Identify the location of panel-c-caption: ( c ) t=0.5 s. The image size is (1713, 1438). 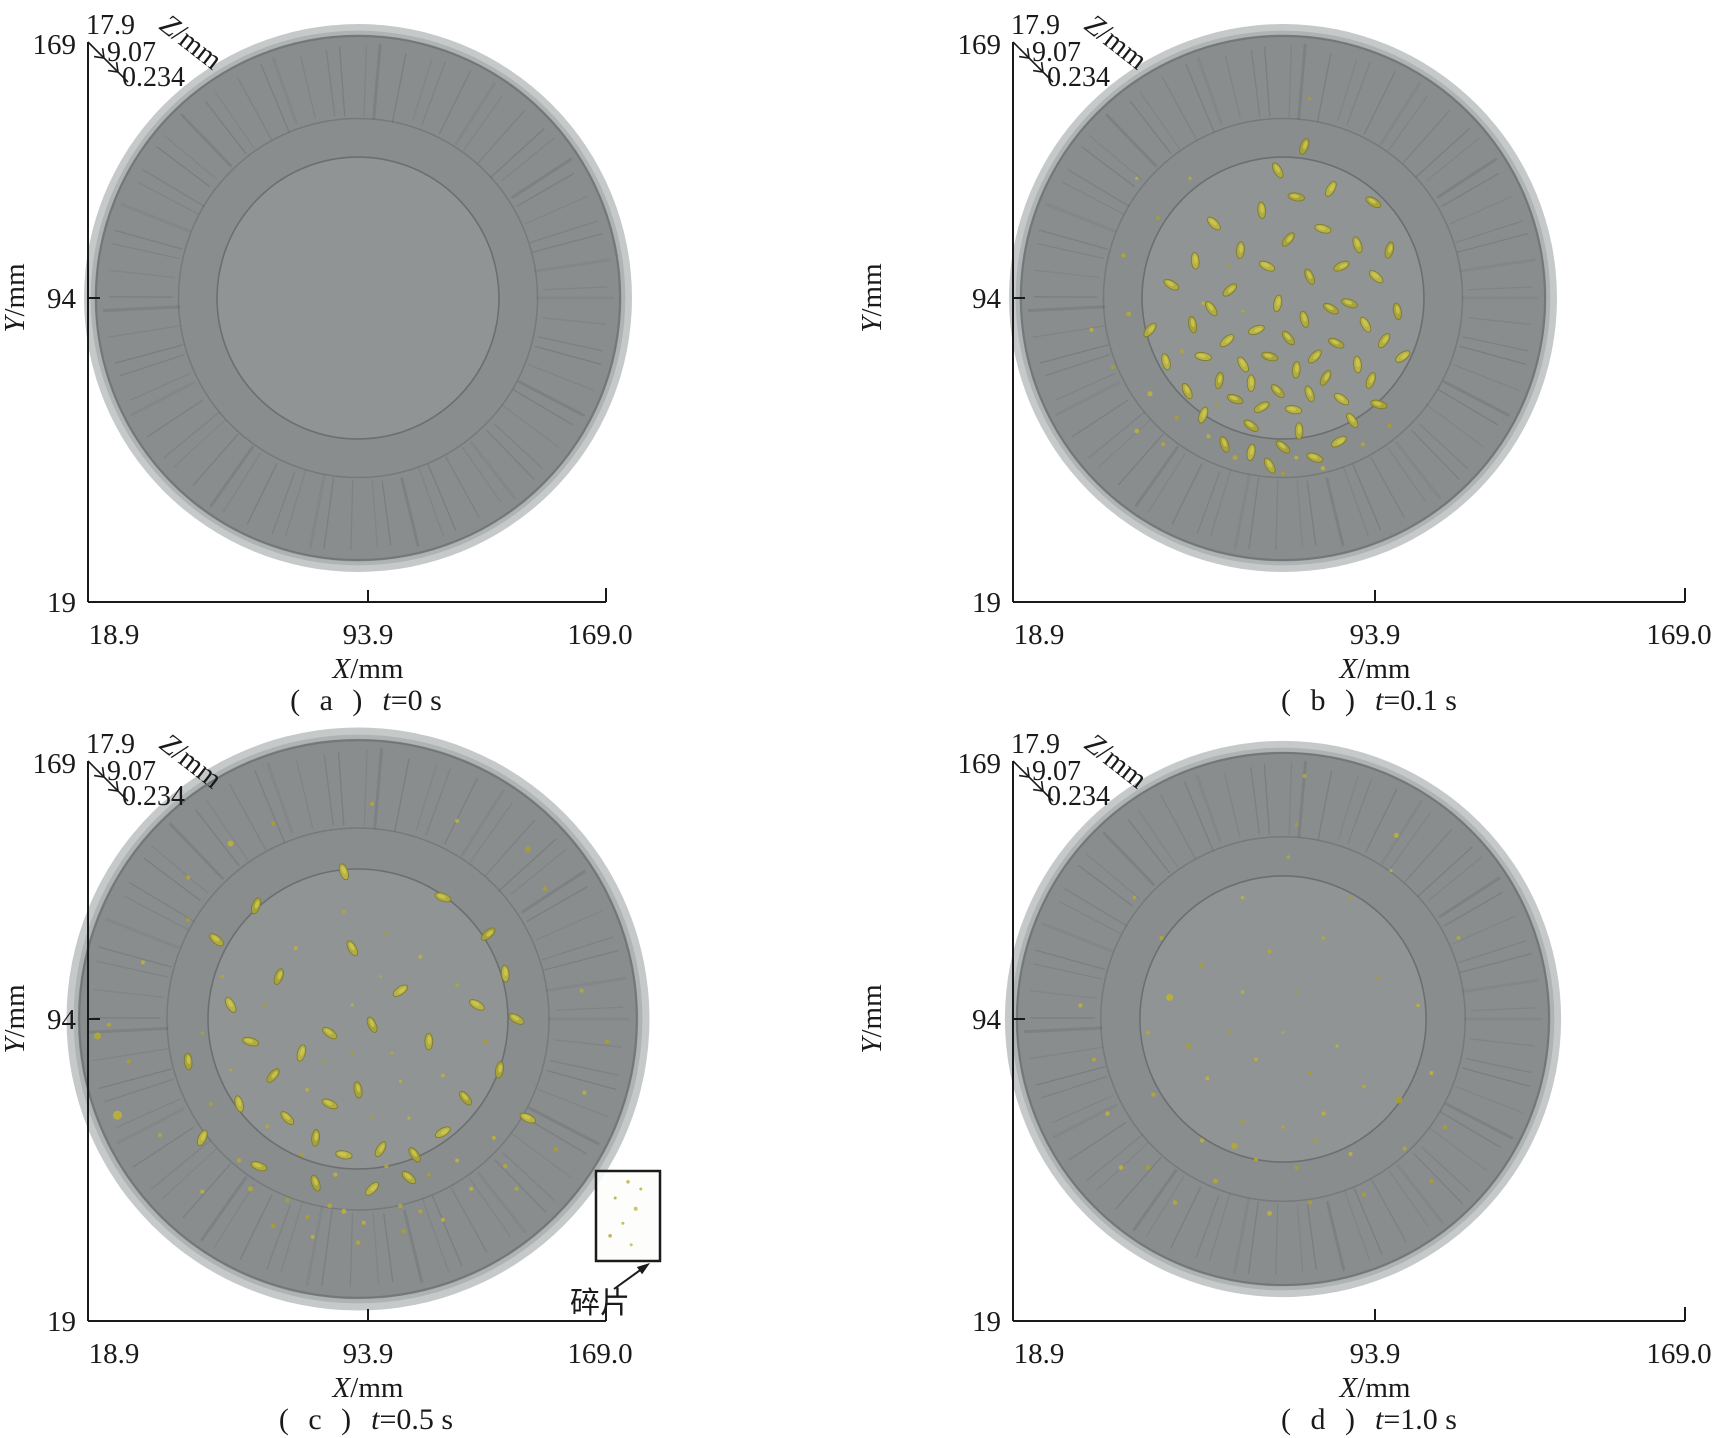
(397, 1420).